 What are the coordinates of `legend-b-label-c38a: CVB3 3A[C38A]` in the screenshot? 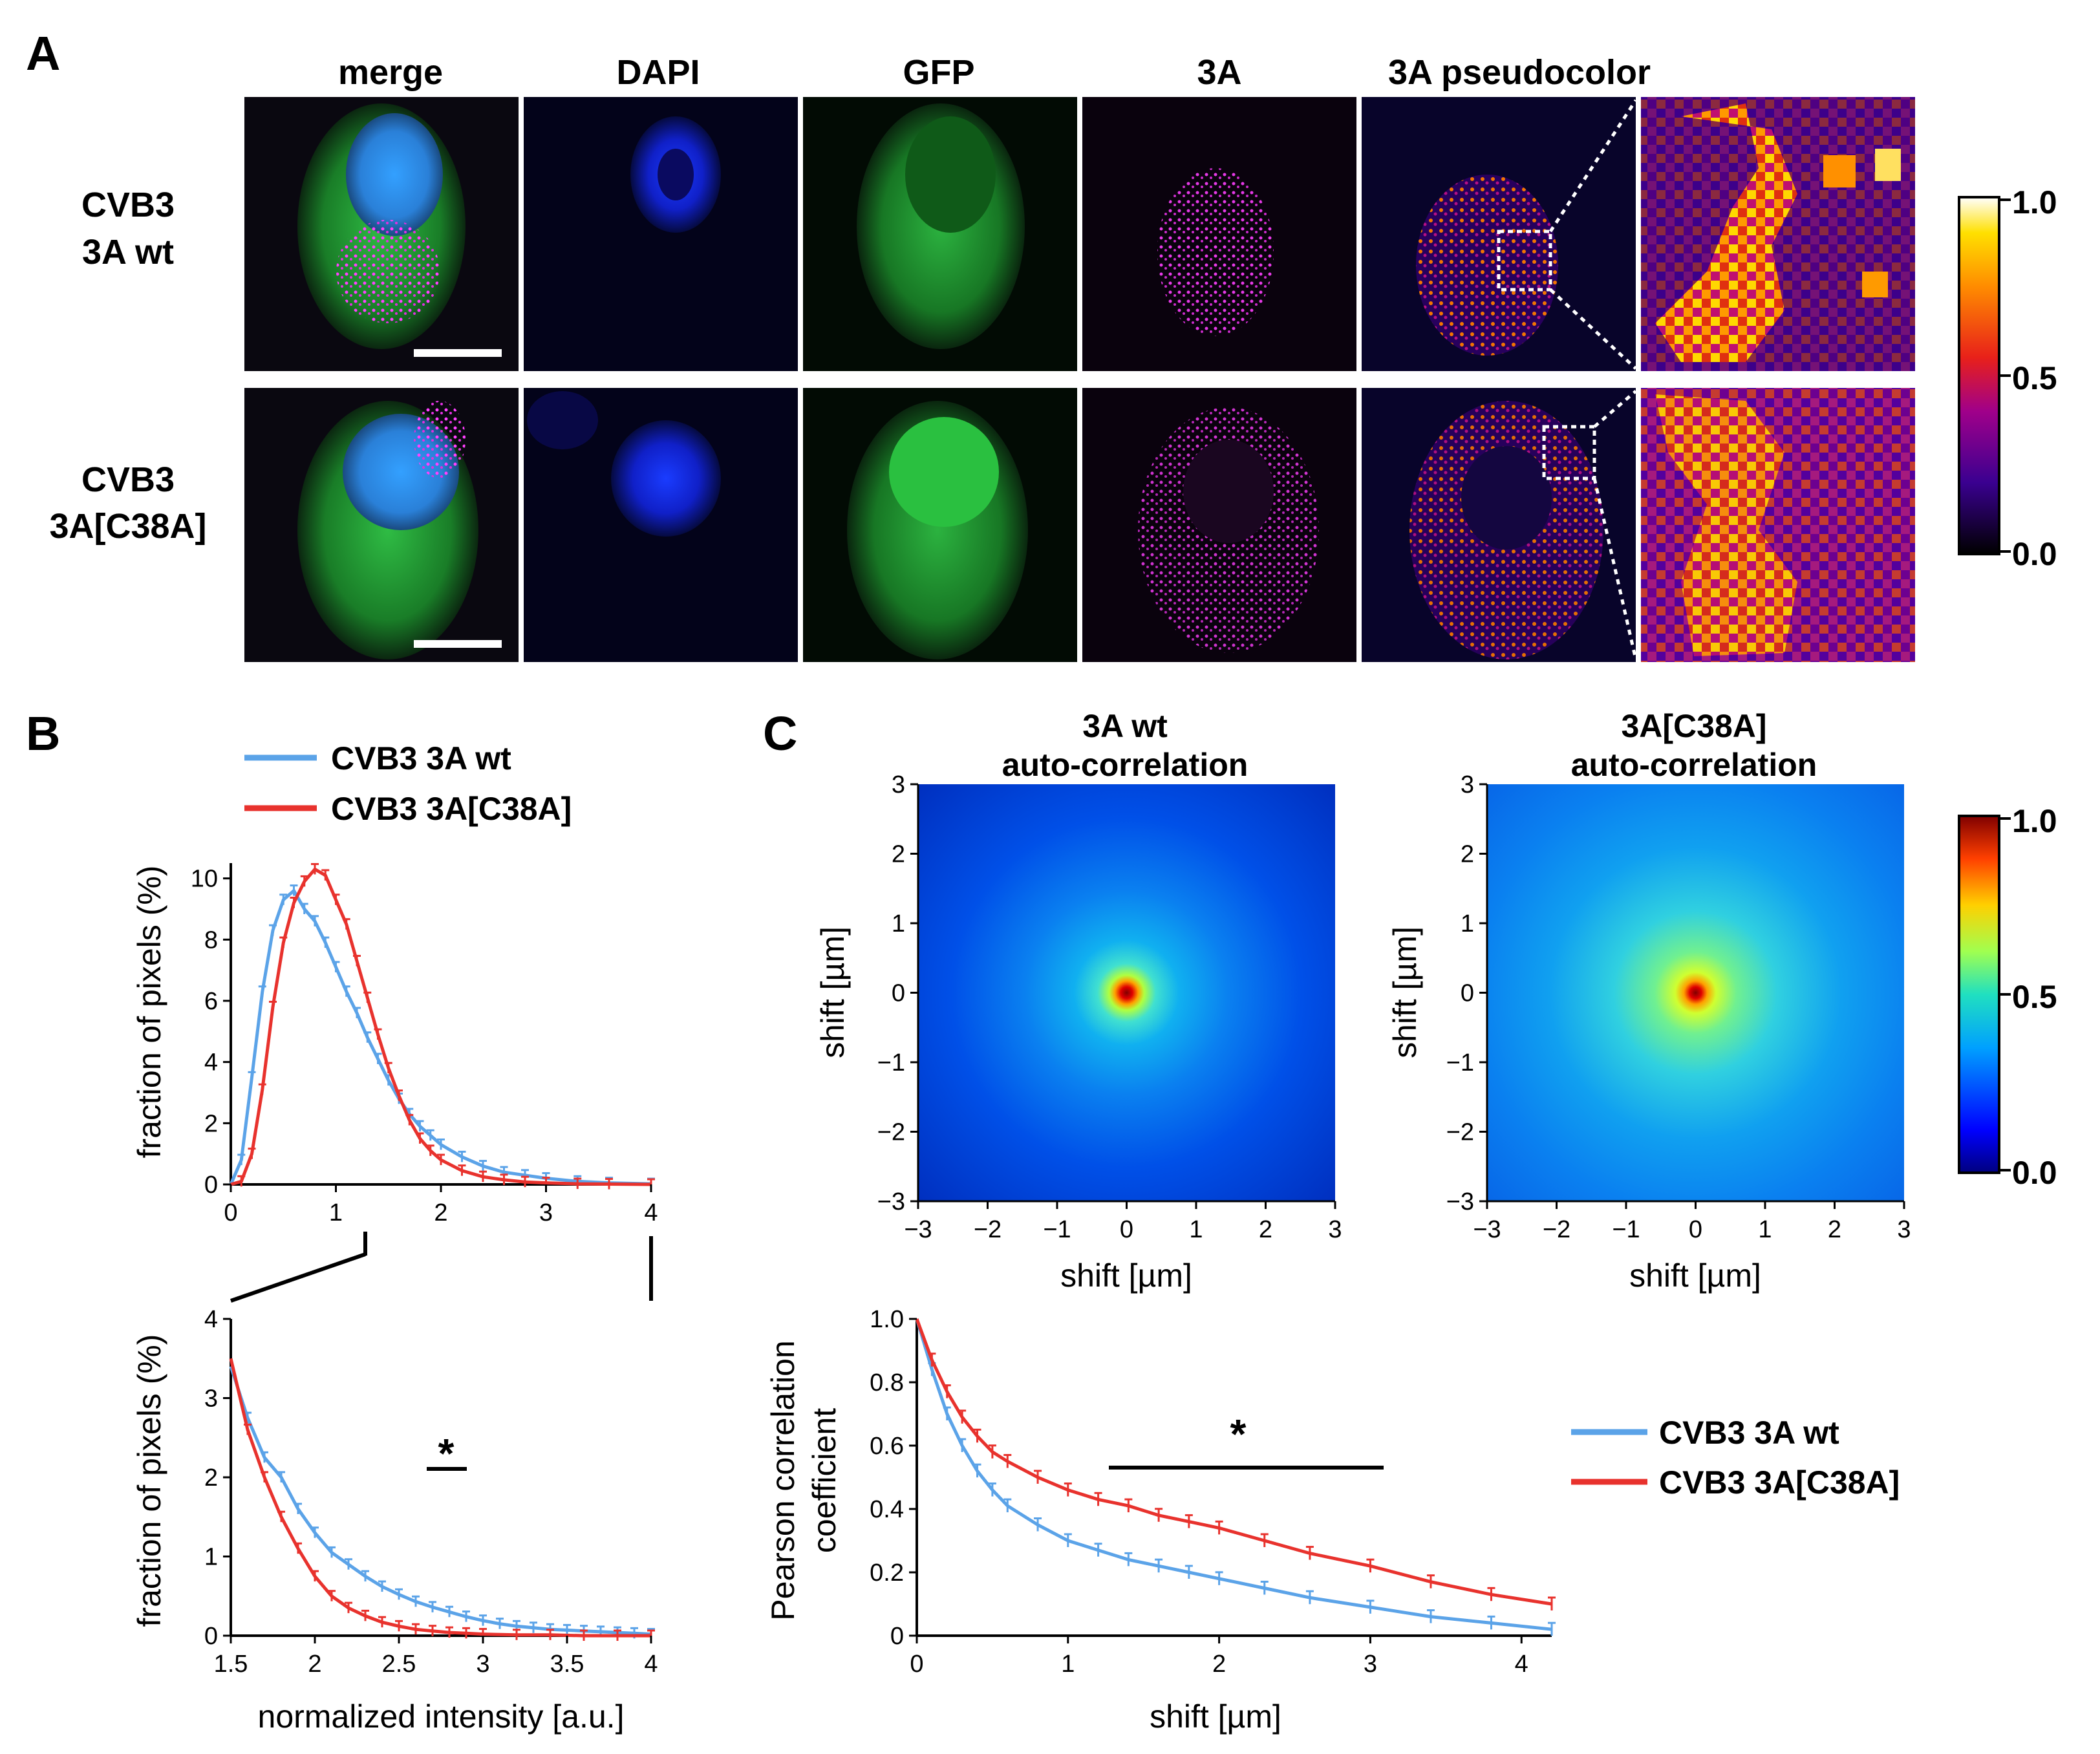 It's located at (451, 809).